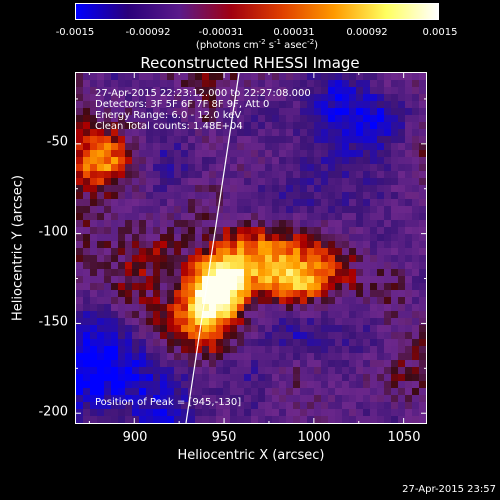 The width and height of the screenshot is (500, 500). What do you see at coordinates (449, 489) in the screenshot?
I see `footer-timestamp: 27-Apr-2015 23:57` at bounding box center [449, 489].